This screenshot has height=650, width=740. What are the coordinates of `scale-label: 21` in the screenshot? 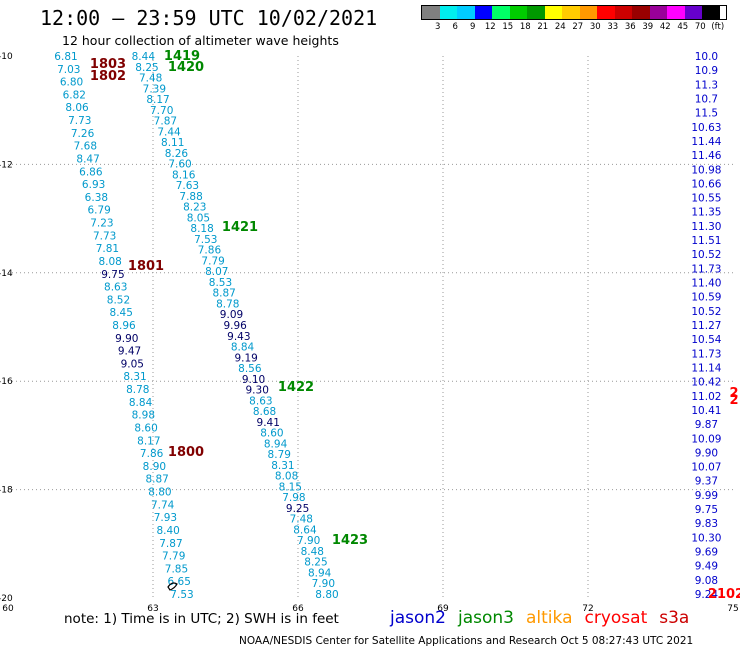 It's located at (543, 27).